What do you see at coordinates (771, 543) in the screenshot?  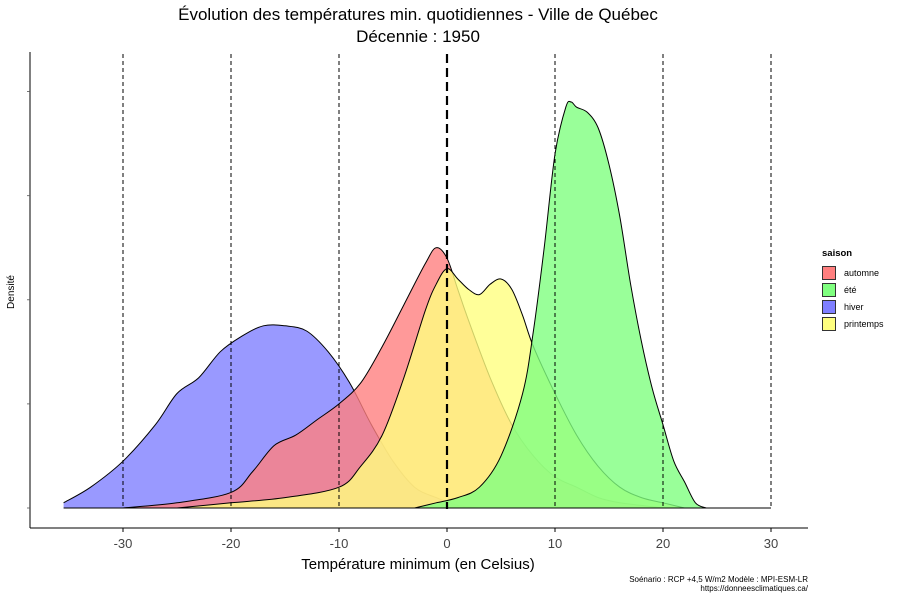 I see `x-tick-label: 30` at bounding box center [771, 543].